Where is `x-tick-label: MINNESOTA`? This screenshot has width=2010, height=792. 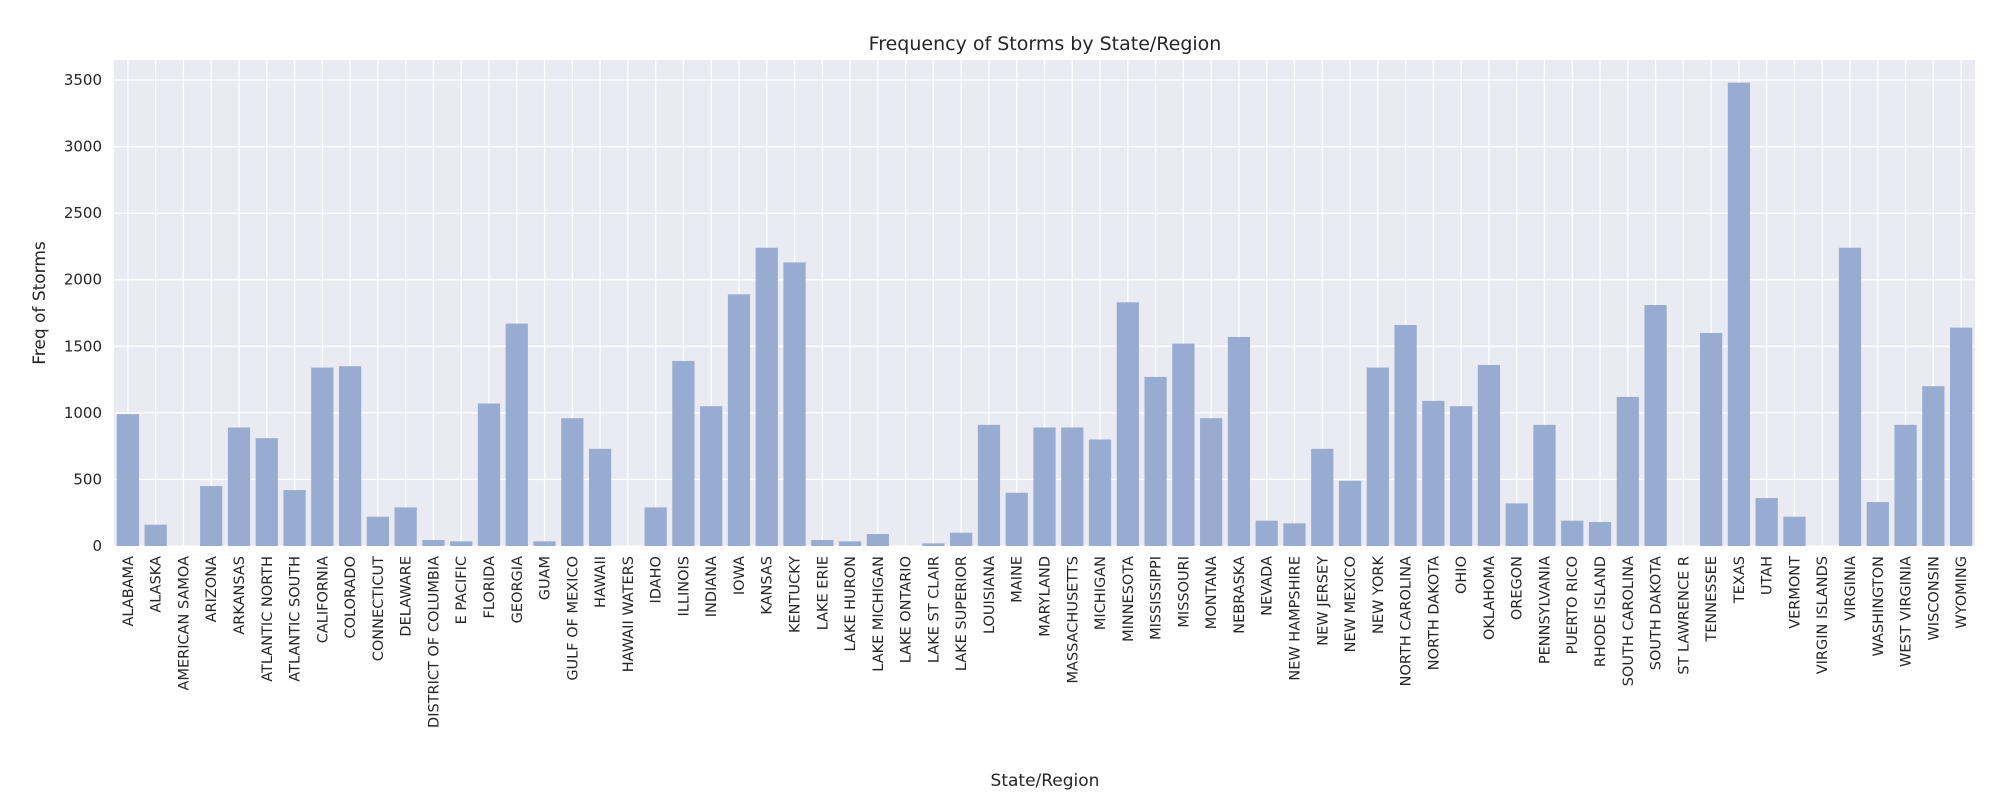 x-tick-label: MINNESOTA is located at coordinates (1129, 599).